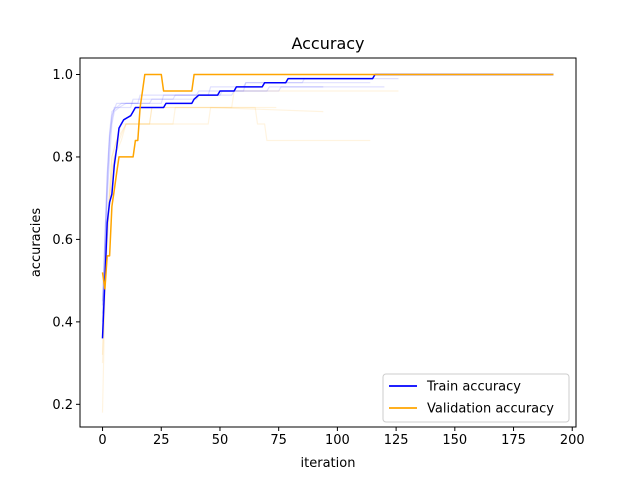  I want to click on y-tick-label: 0.6, so click(62, 240).